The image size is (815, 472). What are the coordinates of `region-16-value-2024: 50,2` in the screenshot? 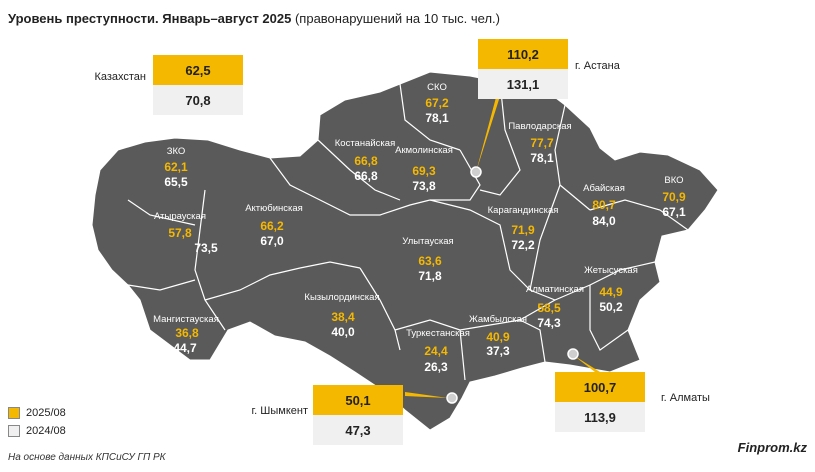 It's located at (611, 307).